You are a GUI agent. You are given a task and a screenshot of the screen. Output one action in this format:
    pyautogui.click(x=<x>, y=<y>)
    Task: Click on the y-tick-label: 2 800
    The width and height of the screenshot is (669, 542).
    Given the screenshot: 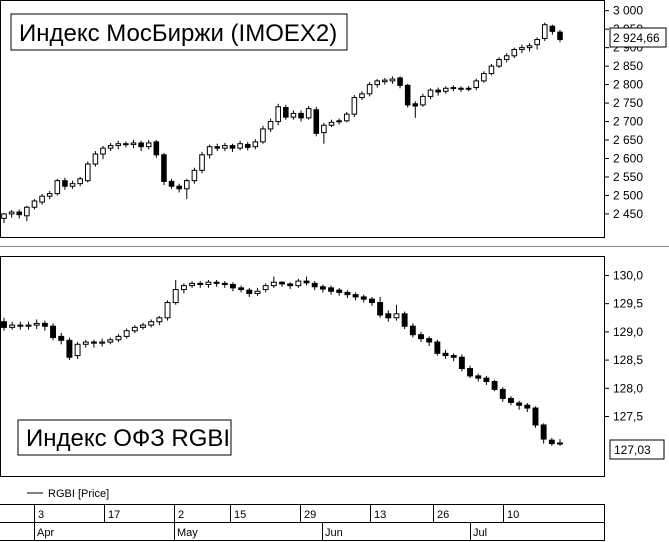 What is the action you would take?
    pyautogui.click(x=628, y=85)
    